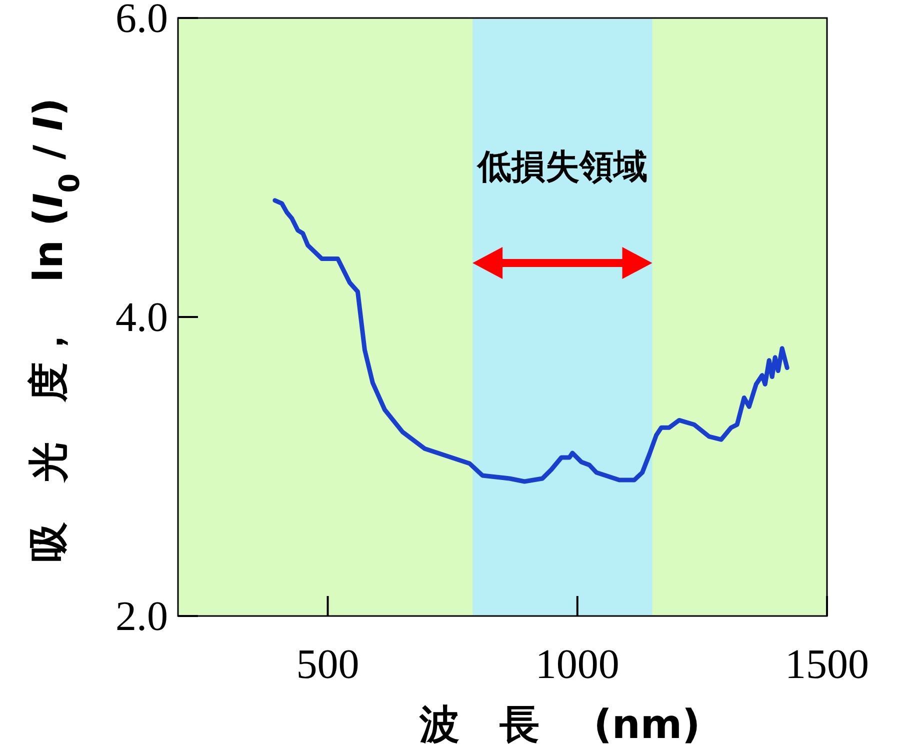 Image resolution: width=897 pixels, height=755 pixels. What do you see at coordinates (142, 21) in the screenshot?
I see `y-tick-label: 6.0` at bounding box center [142, 21].